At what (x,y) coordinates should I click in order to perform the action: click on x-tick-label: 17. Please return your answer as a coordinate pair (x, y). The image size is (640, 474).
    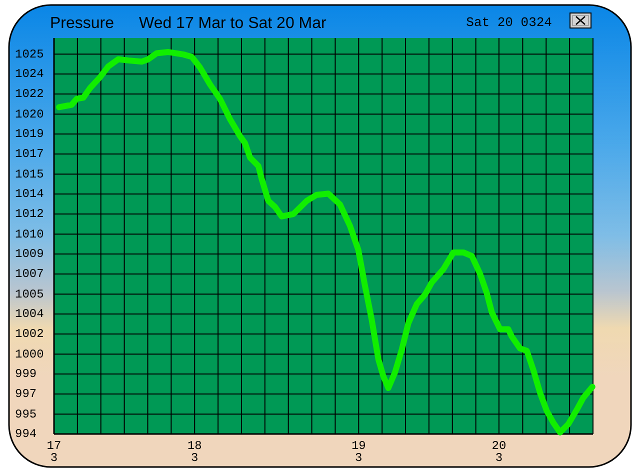
    Looking at the image, I should click on (54, 446).